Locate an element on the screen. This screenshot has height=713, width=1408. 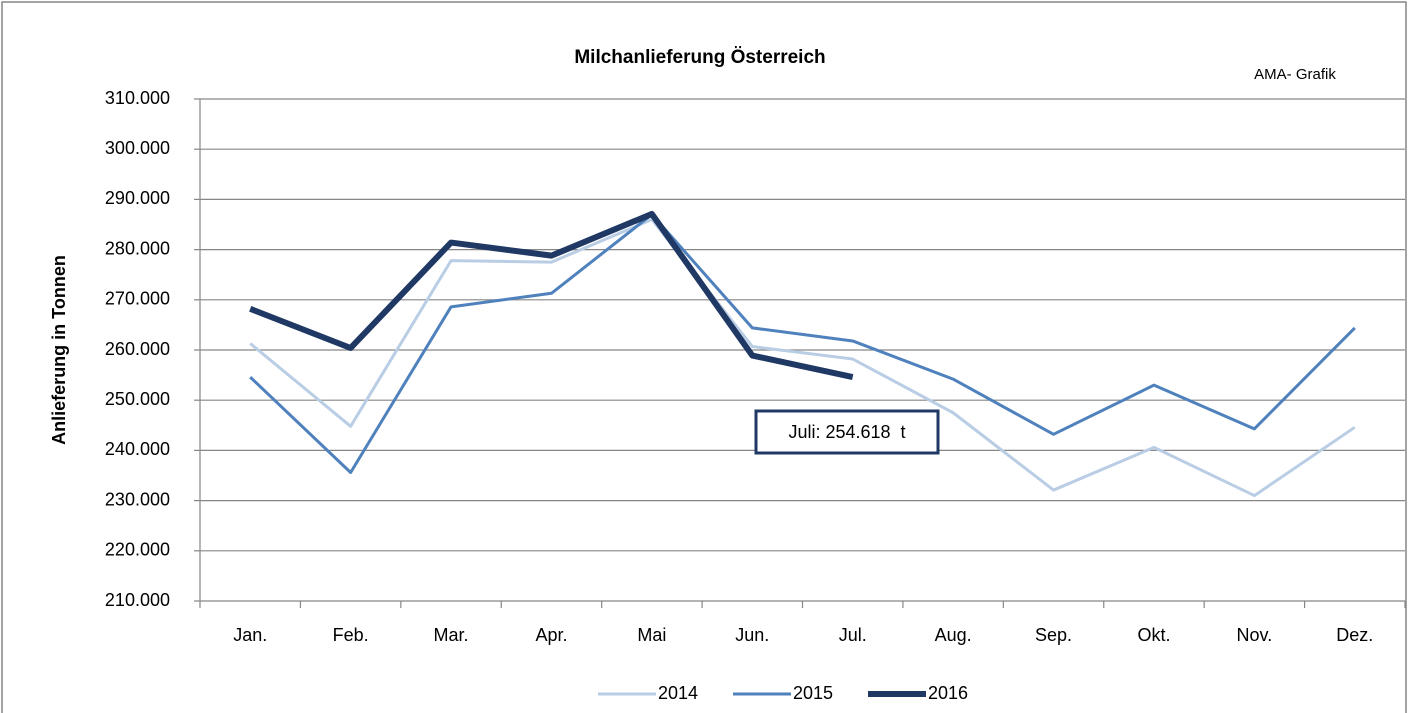
x-tick-label: Sep. is located at coordinates (1053, 635).